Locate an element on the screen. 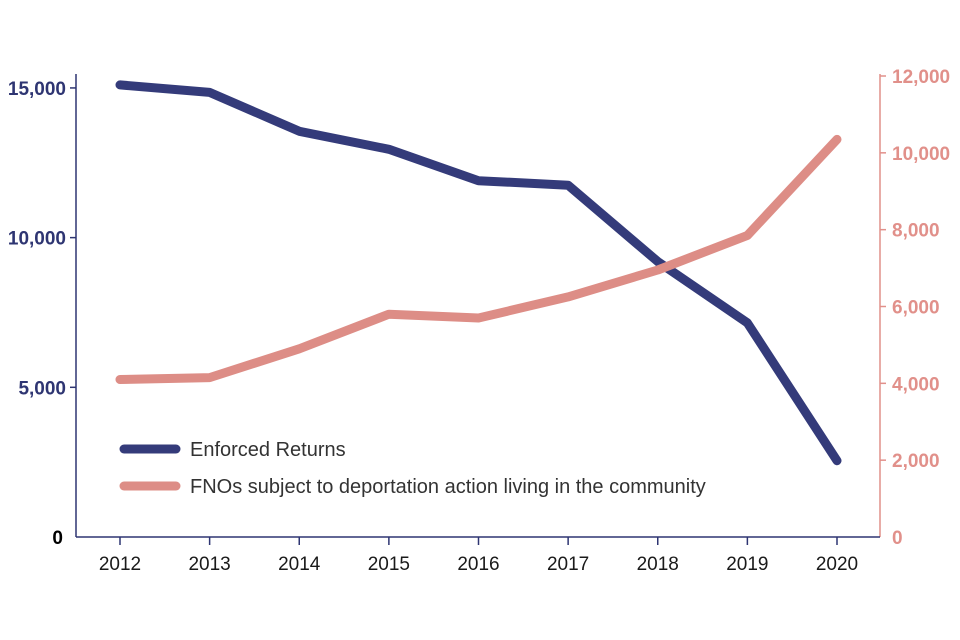  x-tick-label: 2020 is located at coordinates (837, 564).